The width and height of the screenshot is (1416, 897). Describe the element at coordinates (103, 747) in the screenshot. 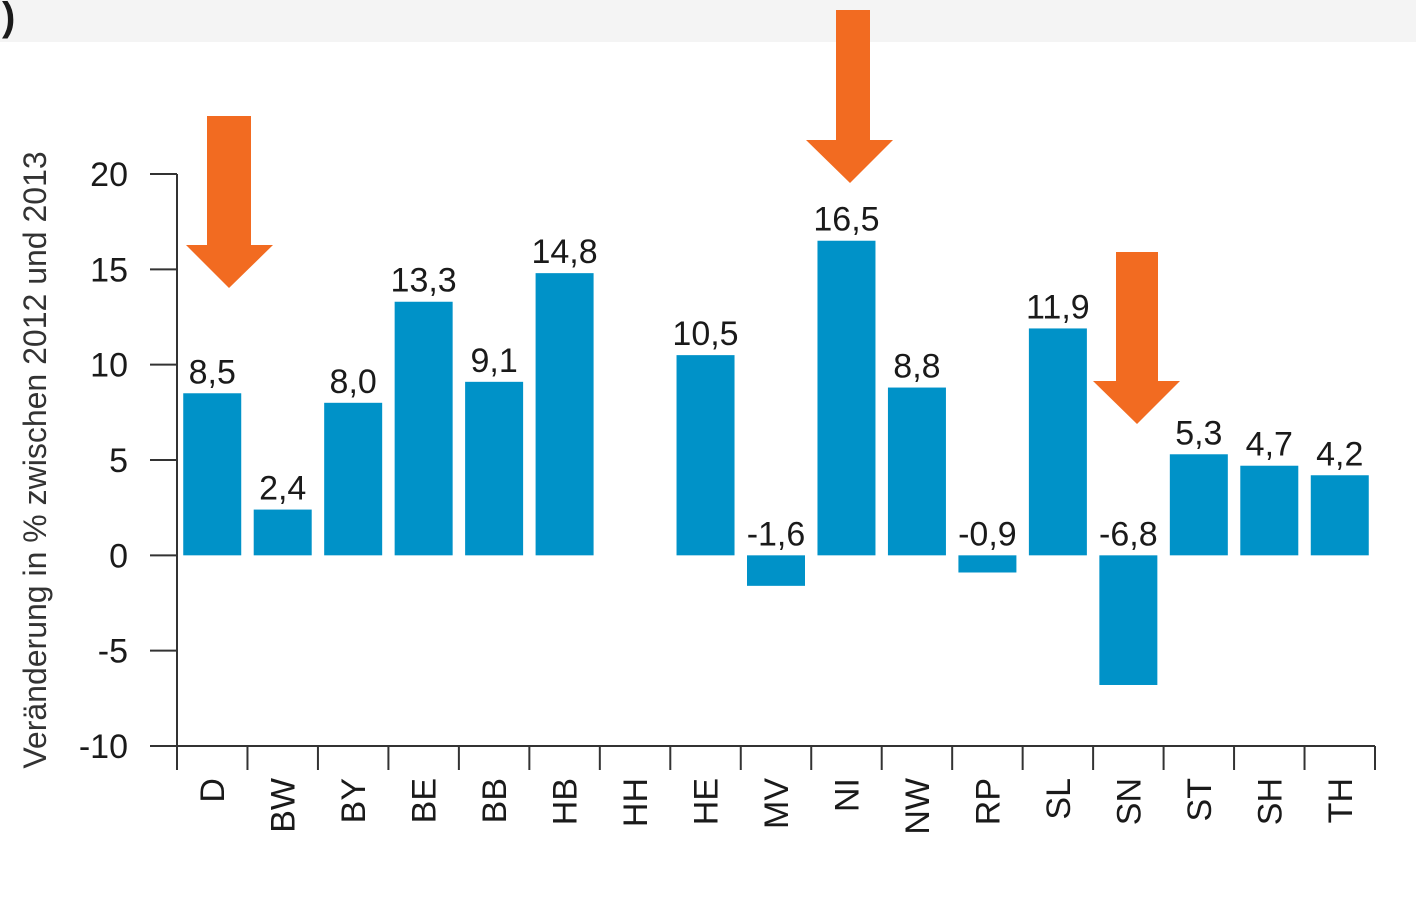

I see `y-tick-label: -10` at that location.